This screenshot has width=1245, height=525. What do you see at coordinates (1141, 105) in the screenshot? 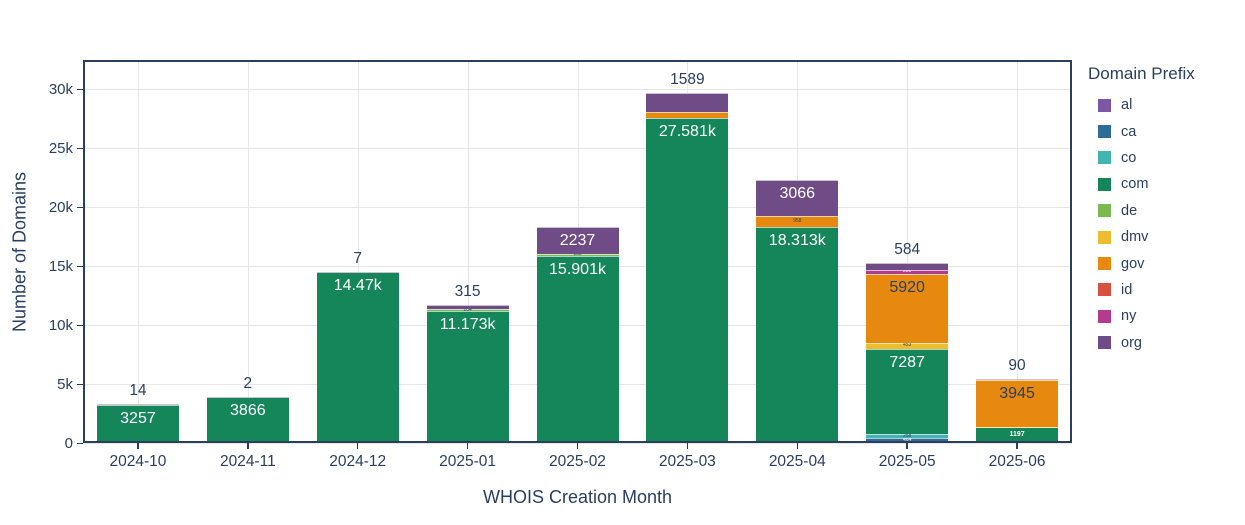
I see `legend-item-al: al` at bounding box center [1141, 105].